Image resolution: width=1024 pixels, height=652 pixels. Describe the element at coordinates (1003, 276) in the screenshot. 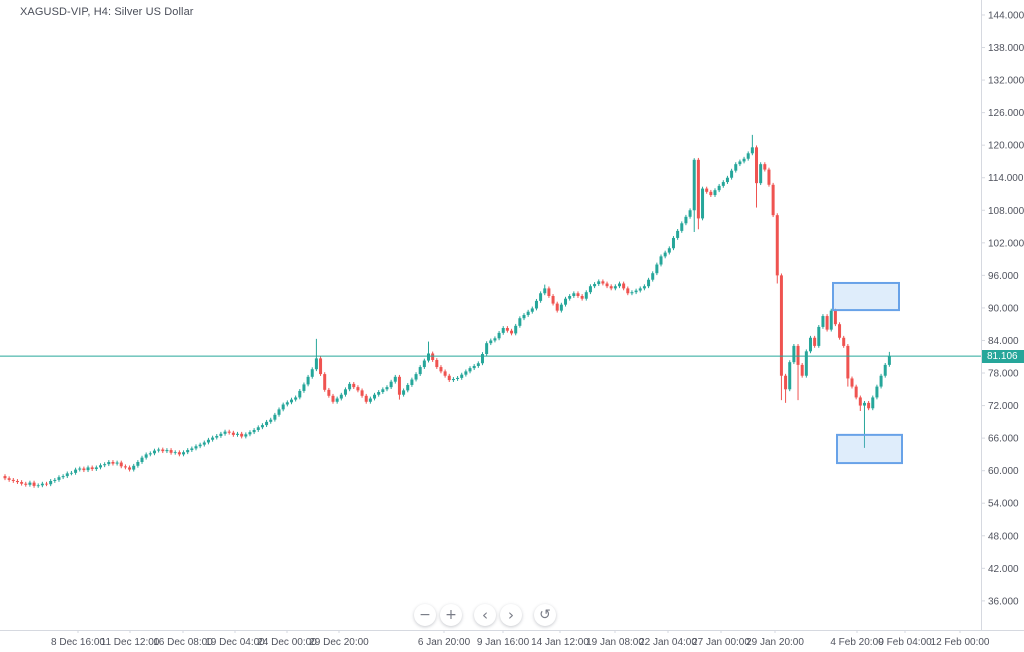

I see `price-tick-label: 96.000` at that location.